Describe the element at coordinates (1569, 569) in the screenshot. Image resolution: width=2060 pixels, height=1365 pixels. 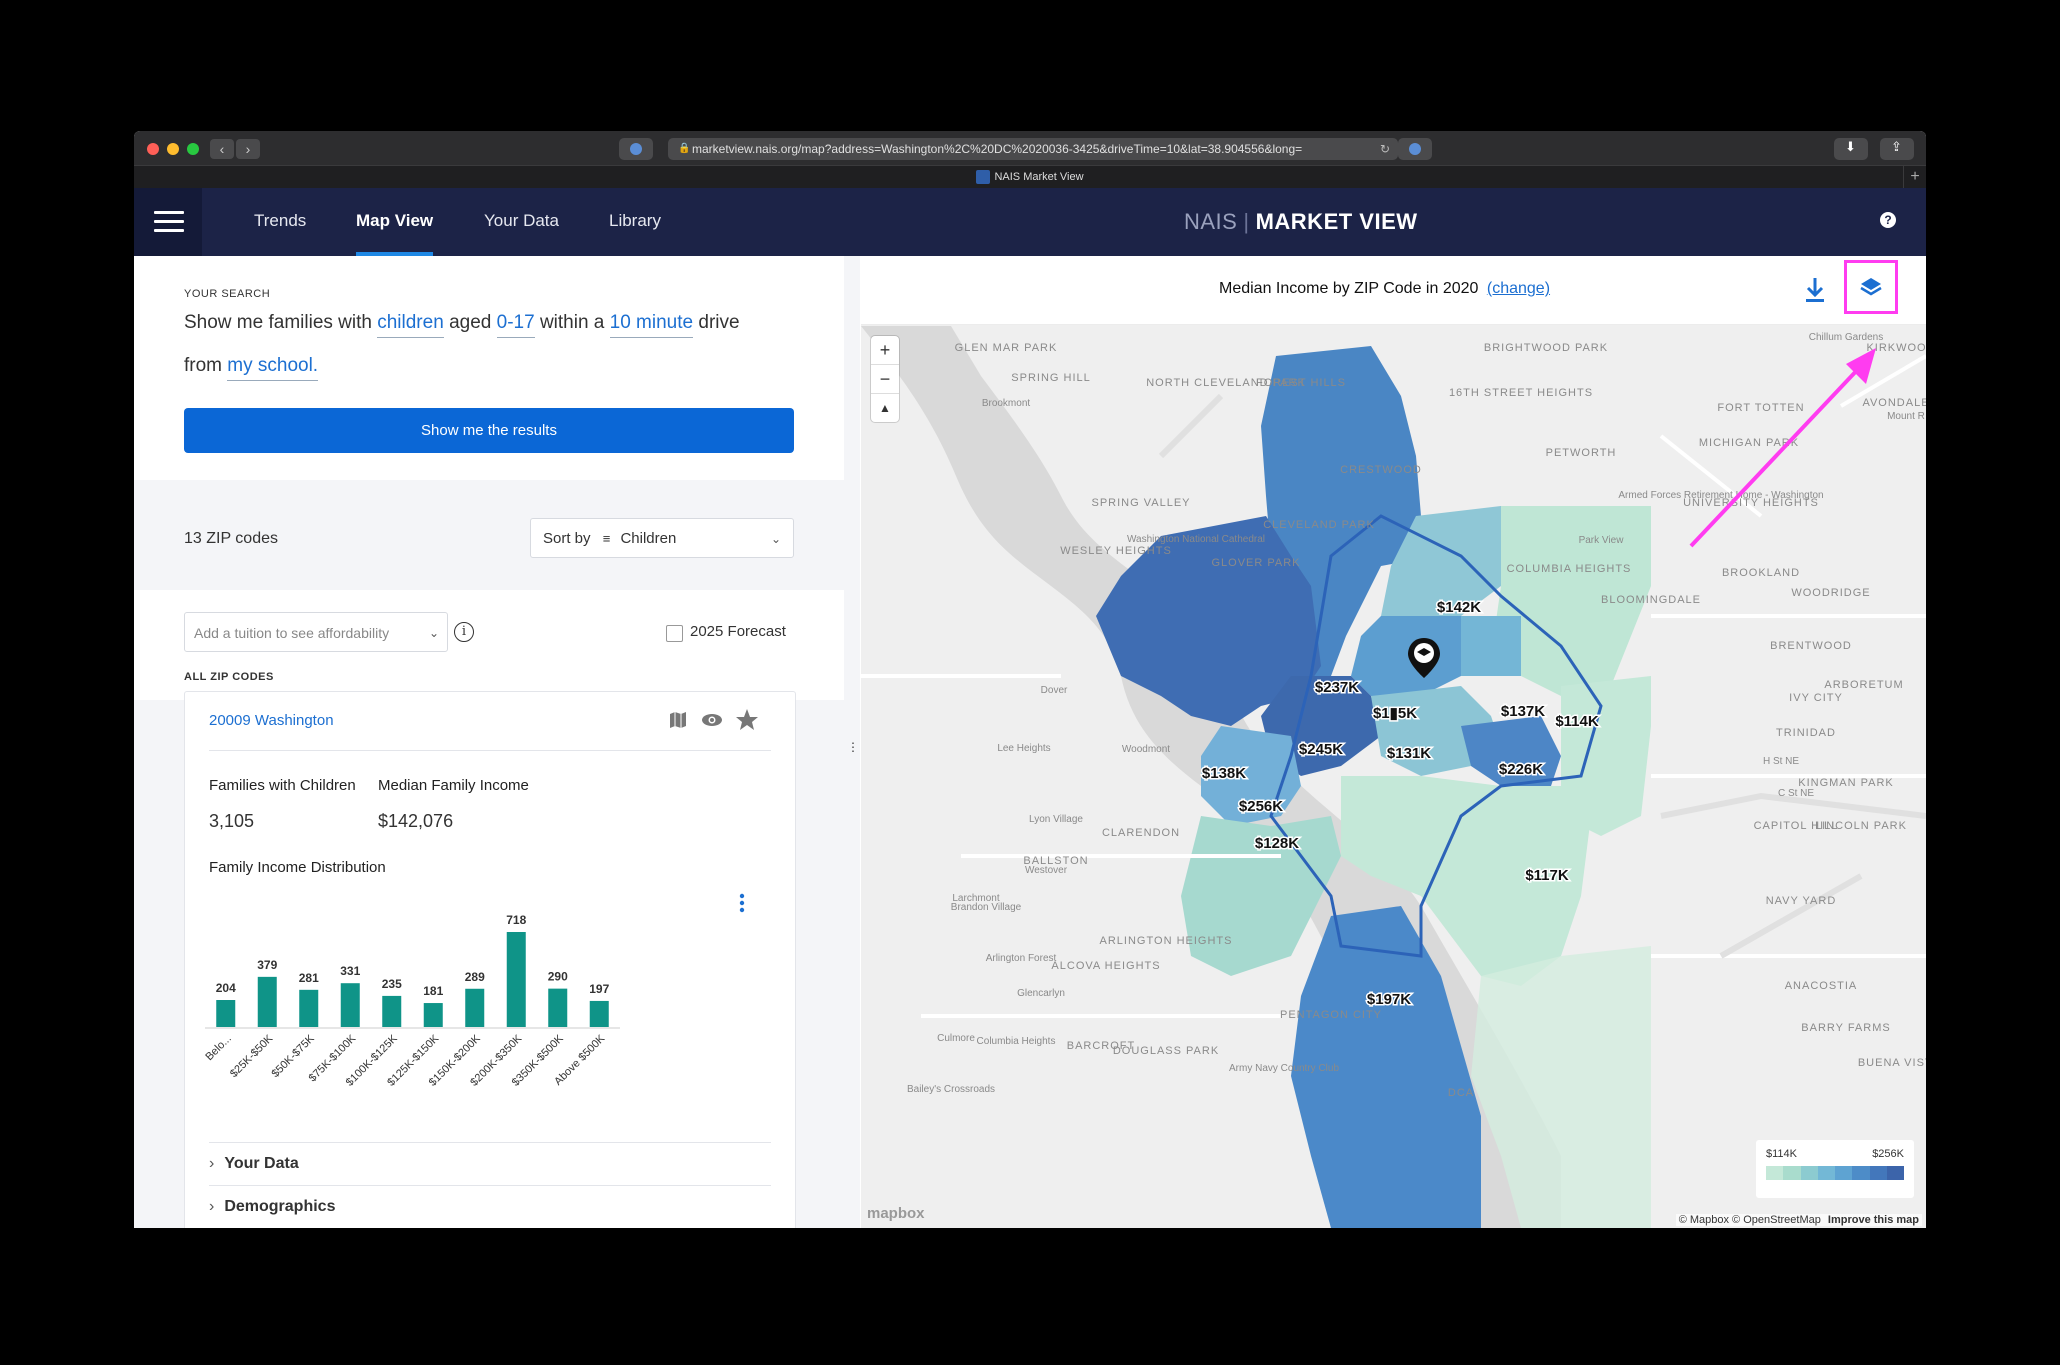
I see `place-label: COLUMBIA HEIGHTS` at that location.